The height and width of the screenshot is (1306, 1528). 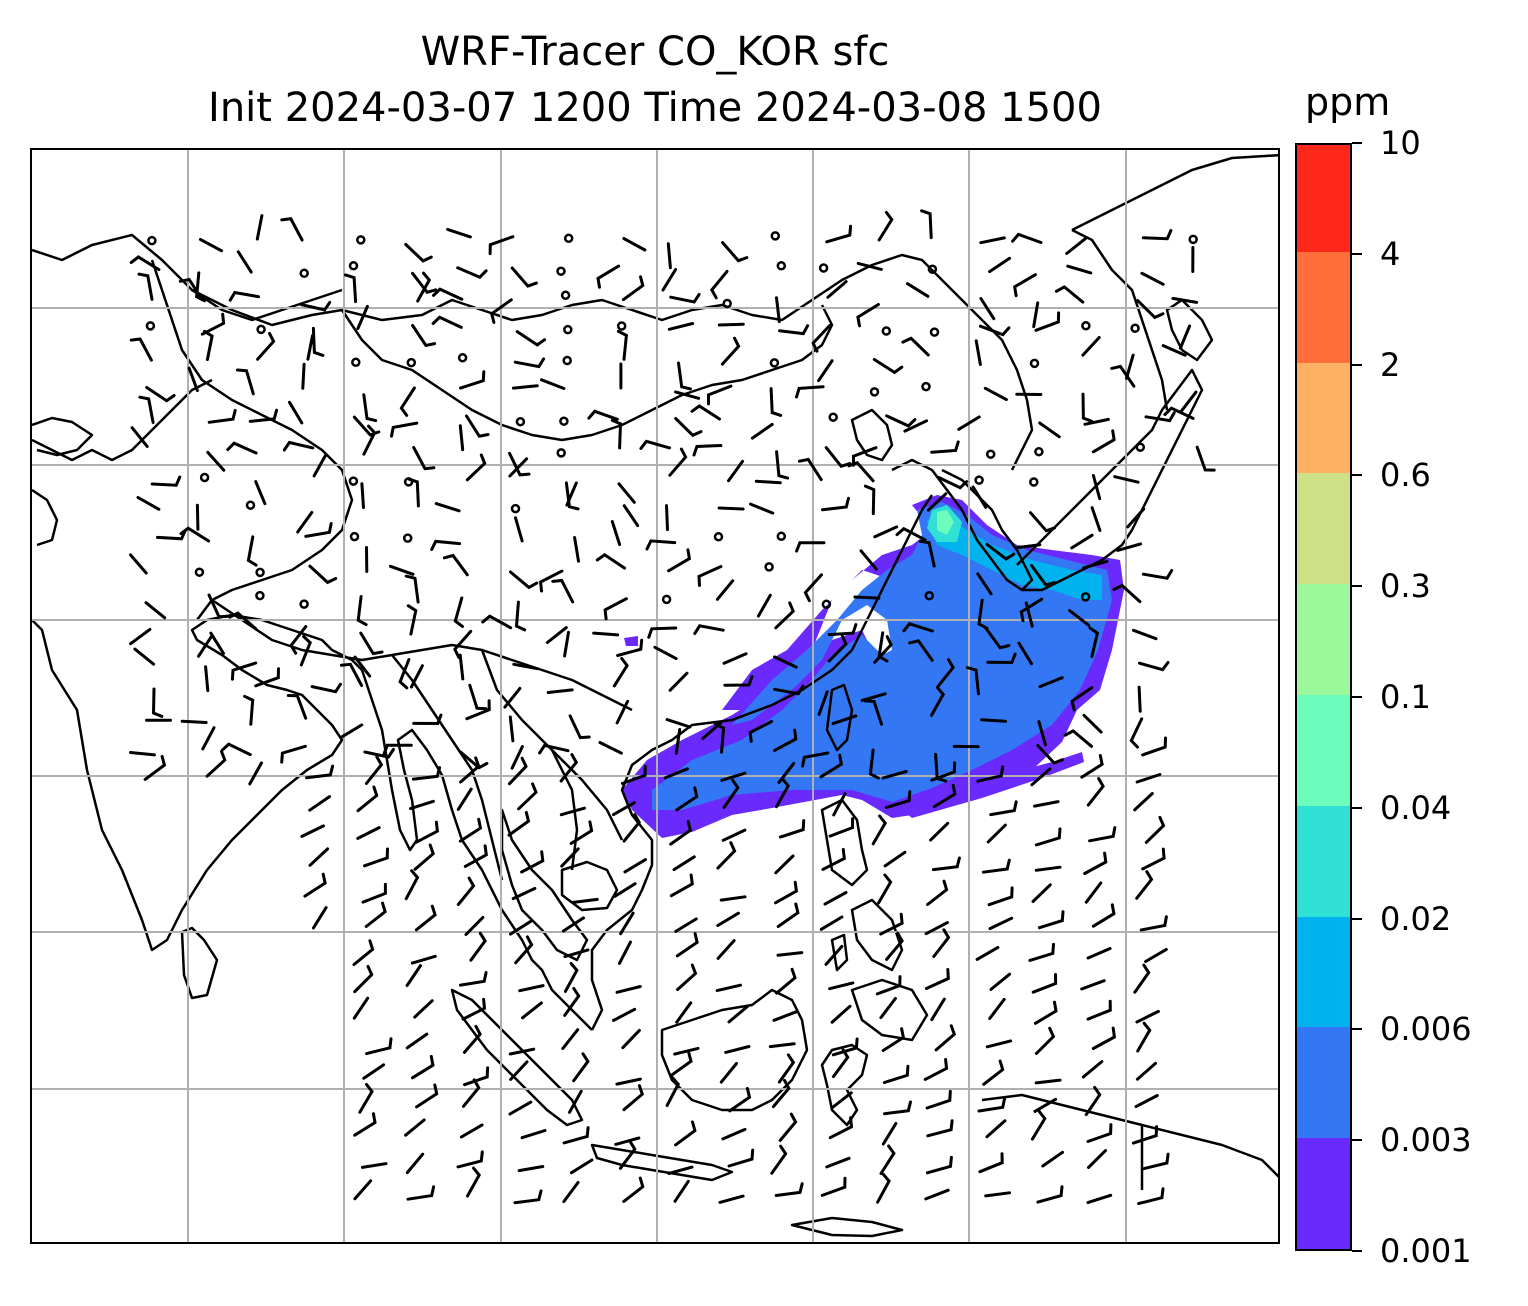 I want to click on colorbar-tick-label: 0.1, so click(x=1405, y=697).